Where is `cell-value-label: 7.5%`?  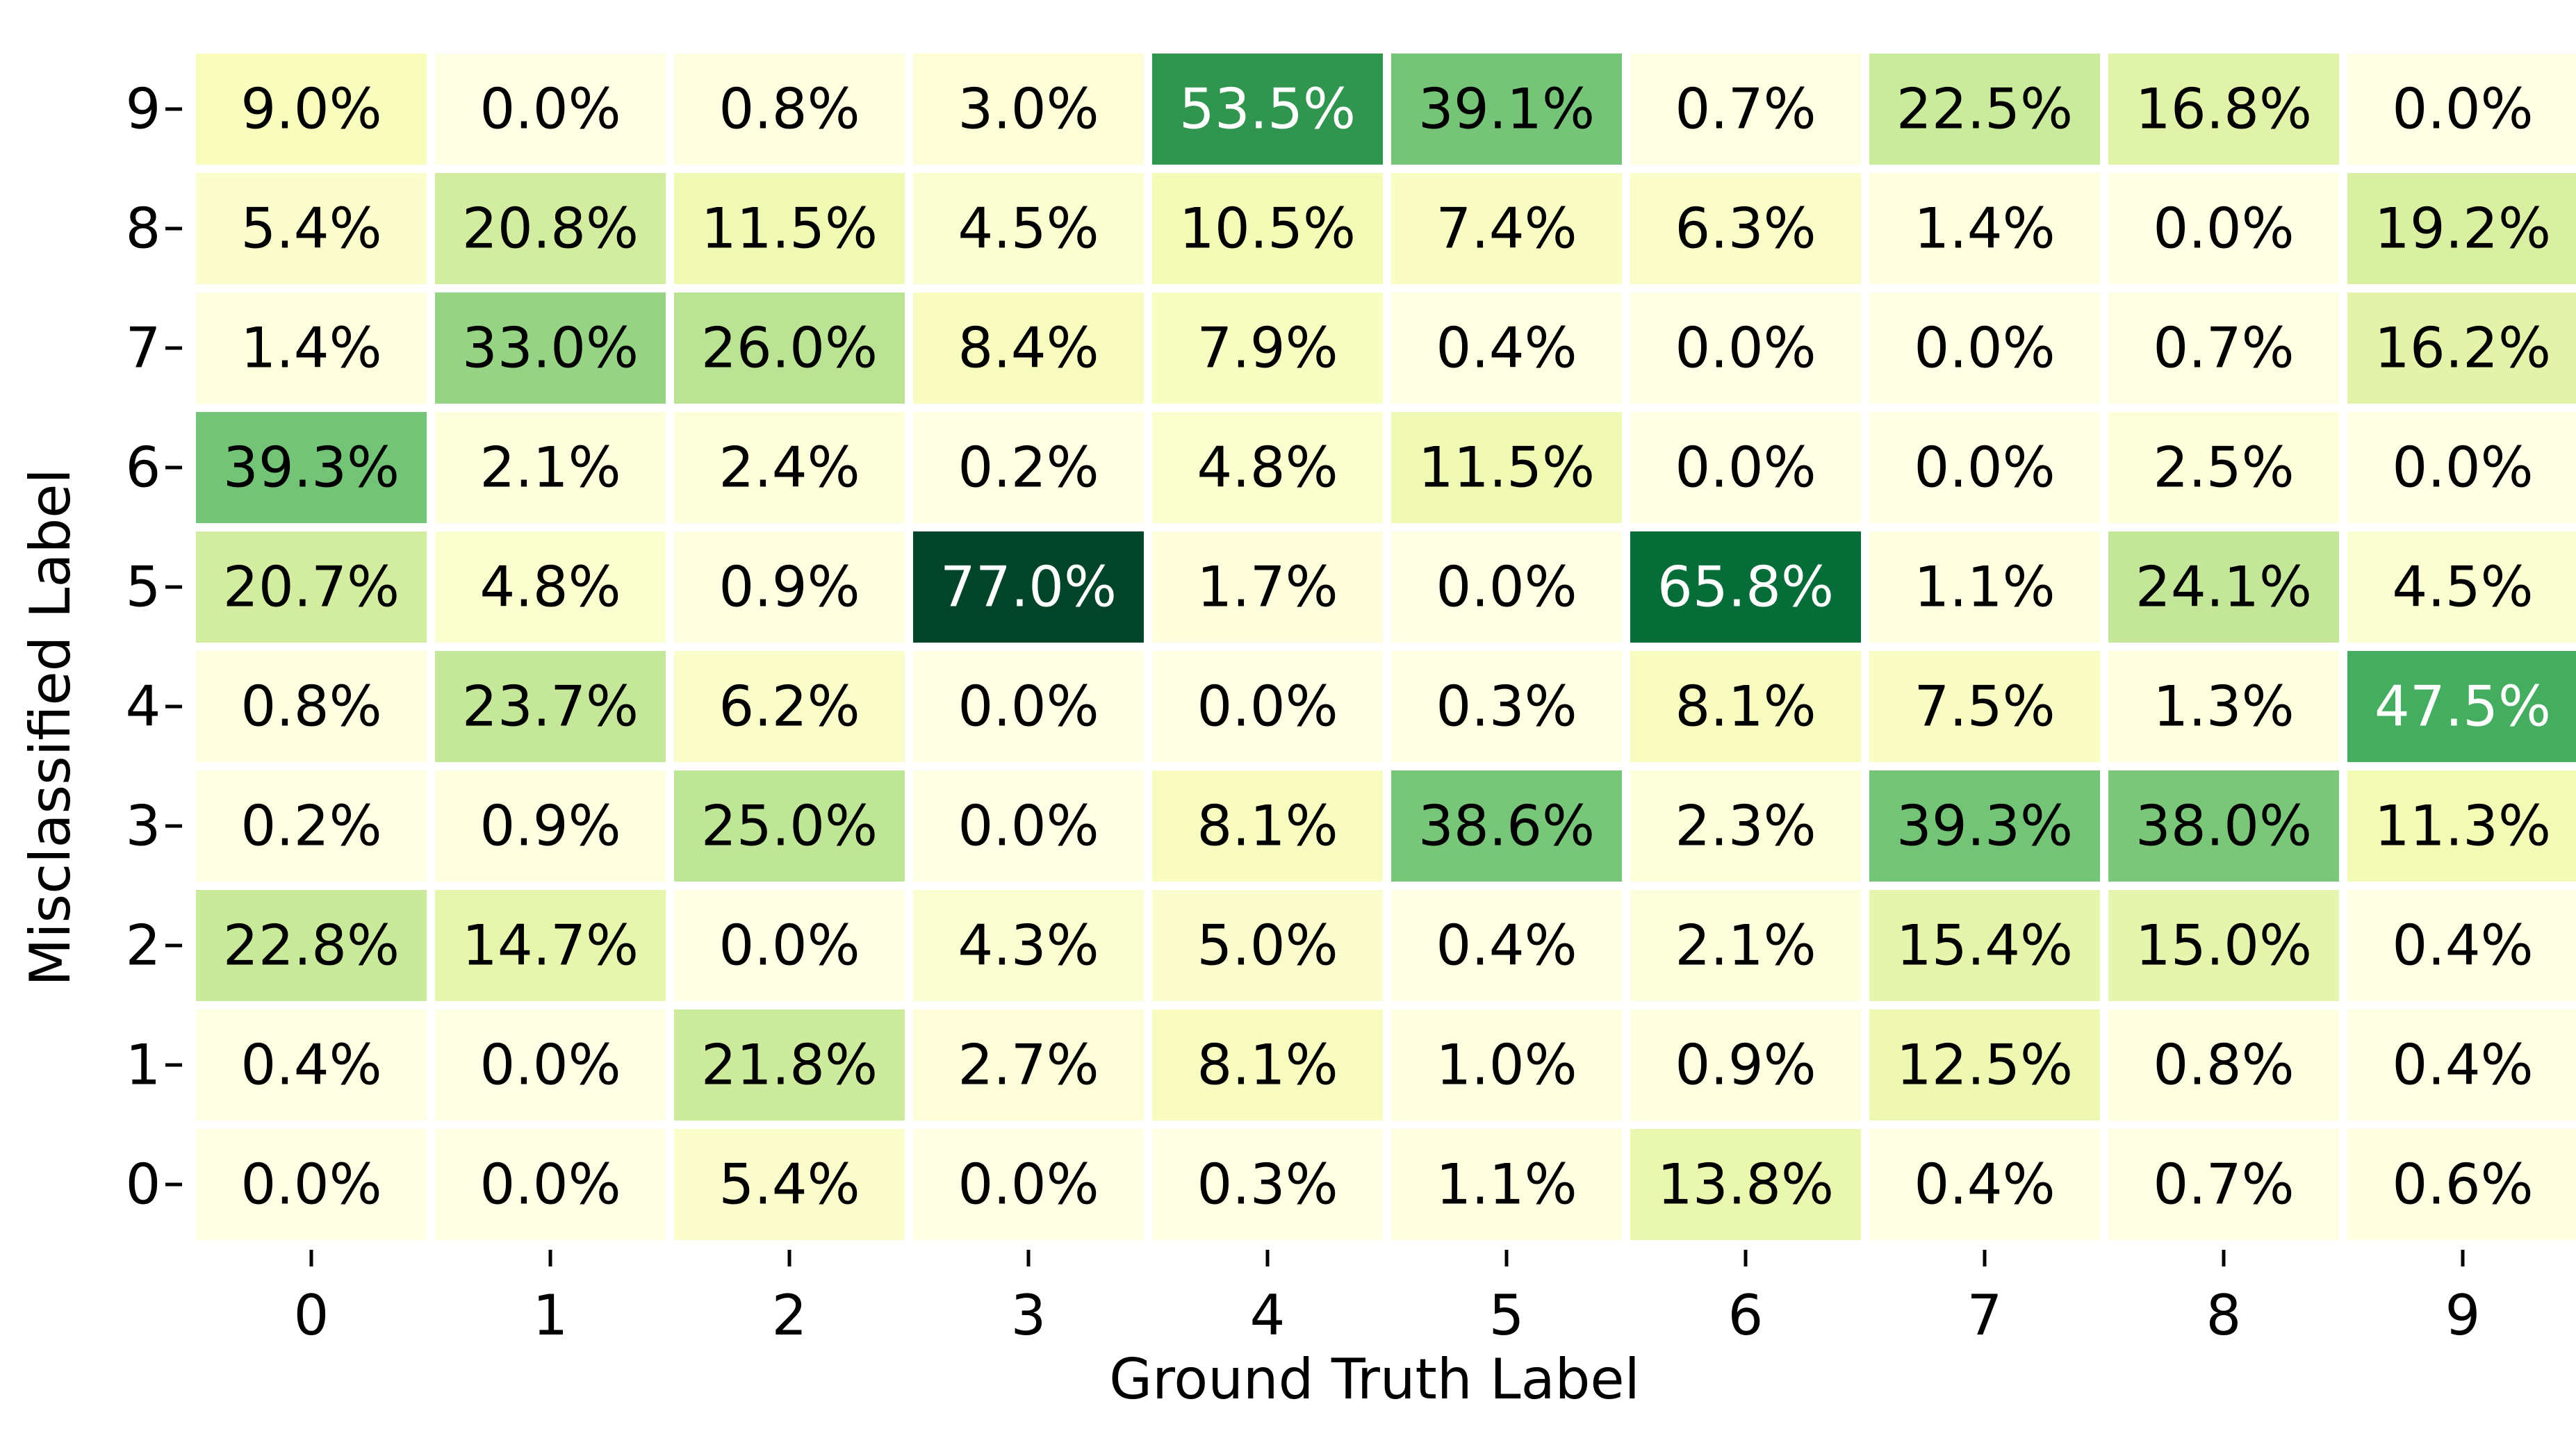 cell-value-label: 7.5% is located at coordinates (1984, 707).